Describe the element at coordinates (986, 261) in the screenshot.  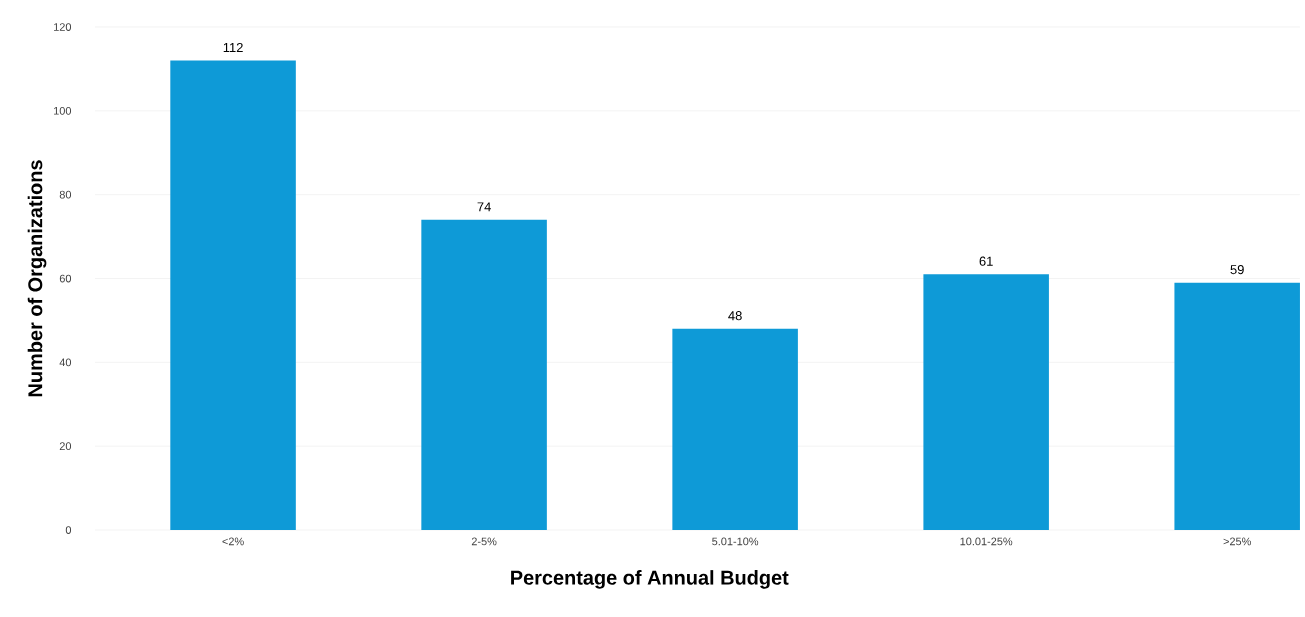
I see `data-label: 61` at that location.